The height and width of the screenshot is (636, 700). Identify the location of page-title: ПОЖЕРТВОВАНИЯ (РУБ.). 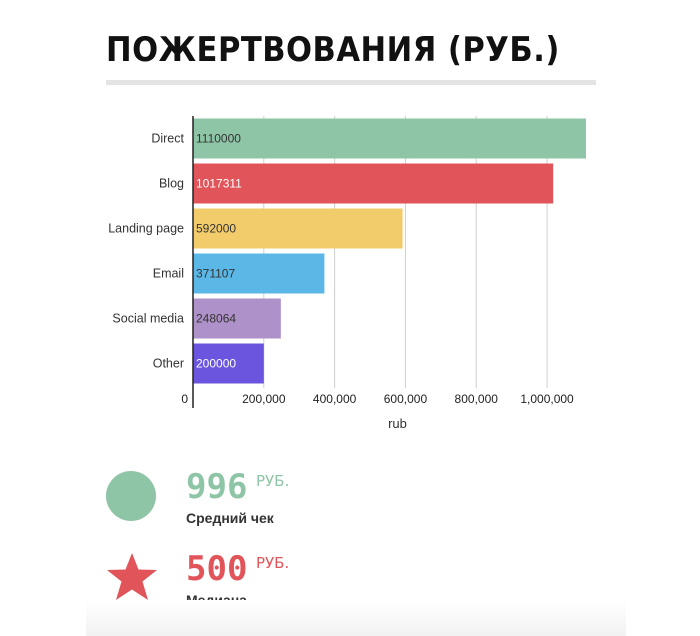
(333, 50).